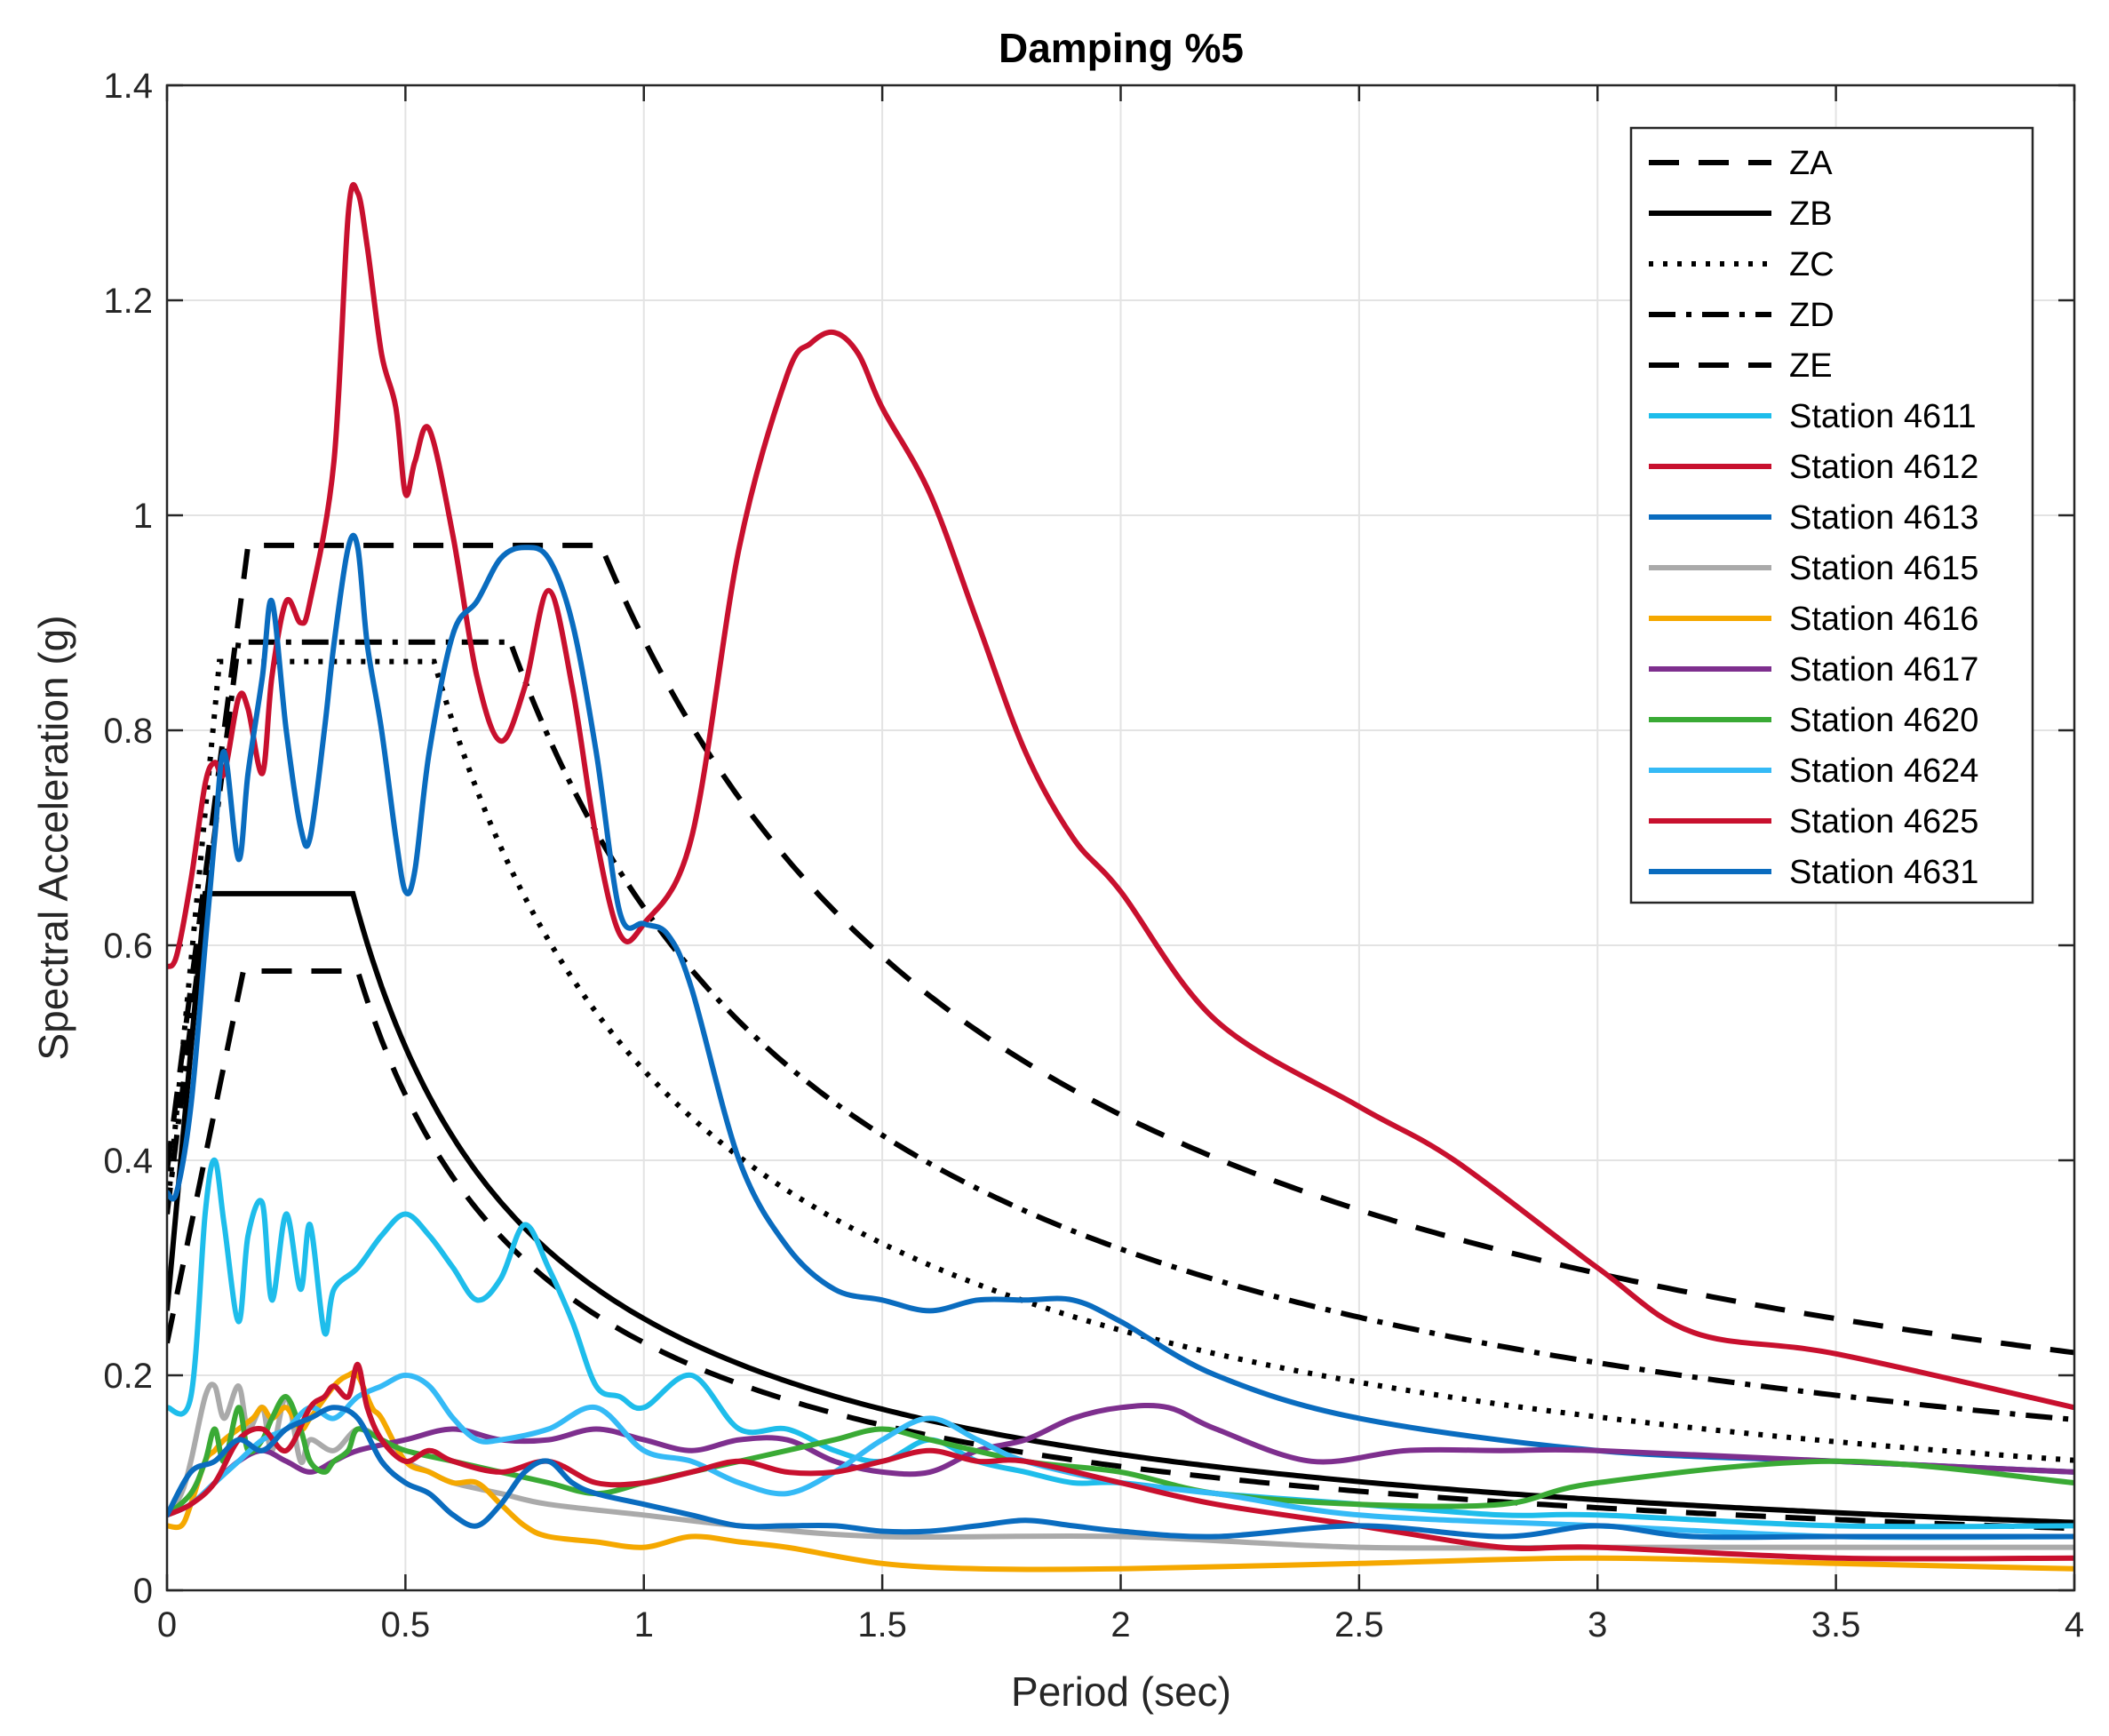 The image size is (2109, 1736). I want to click on y-tick-label: 0, so click(143, 1591).